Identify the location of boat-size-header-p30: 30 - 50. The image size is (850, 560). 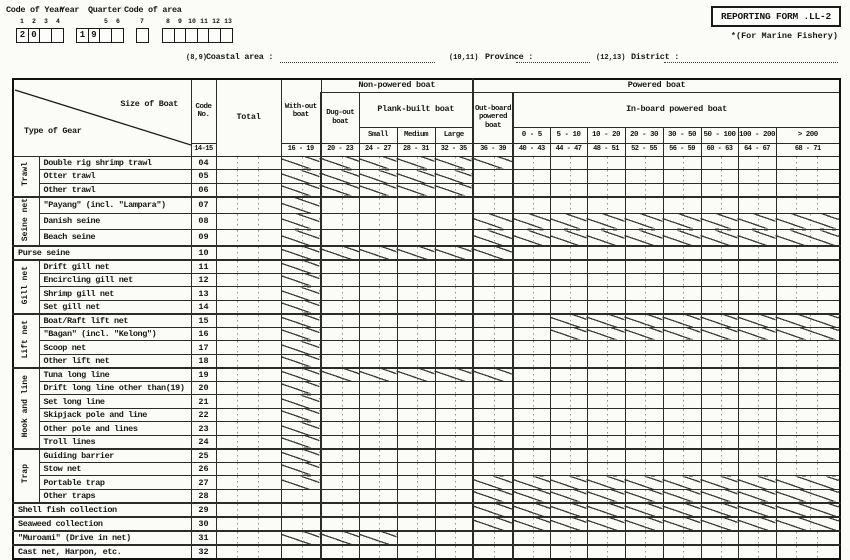
(682, 135).